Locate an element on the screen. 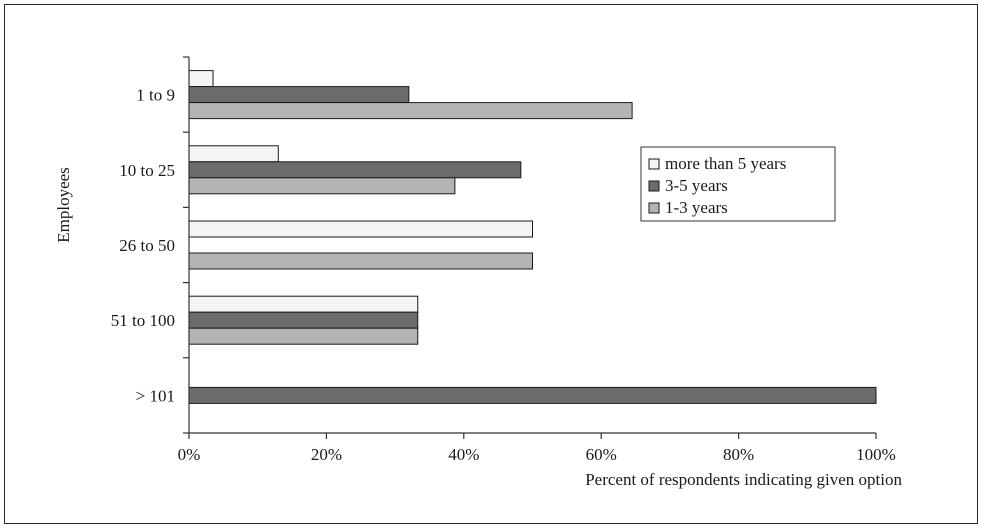 The width and height of the screenshot is (984, 529). y-axis-title: Employees is located at coordinates (63, 205).